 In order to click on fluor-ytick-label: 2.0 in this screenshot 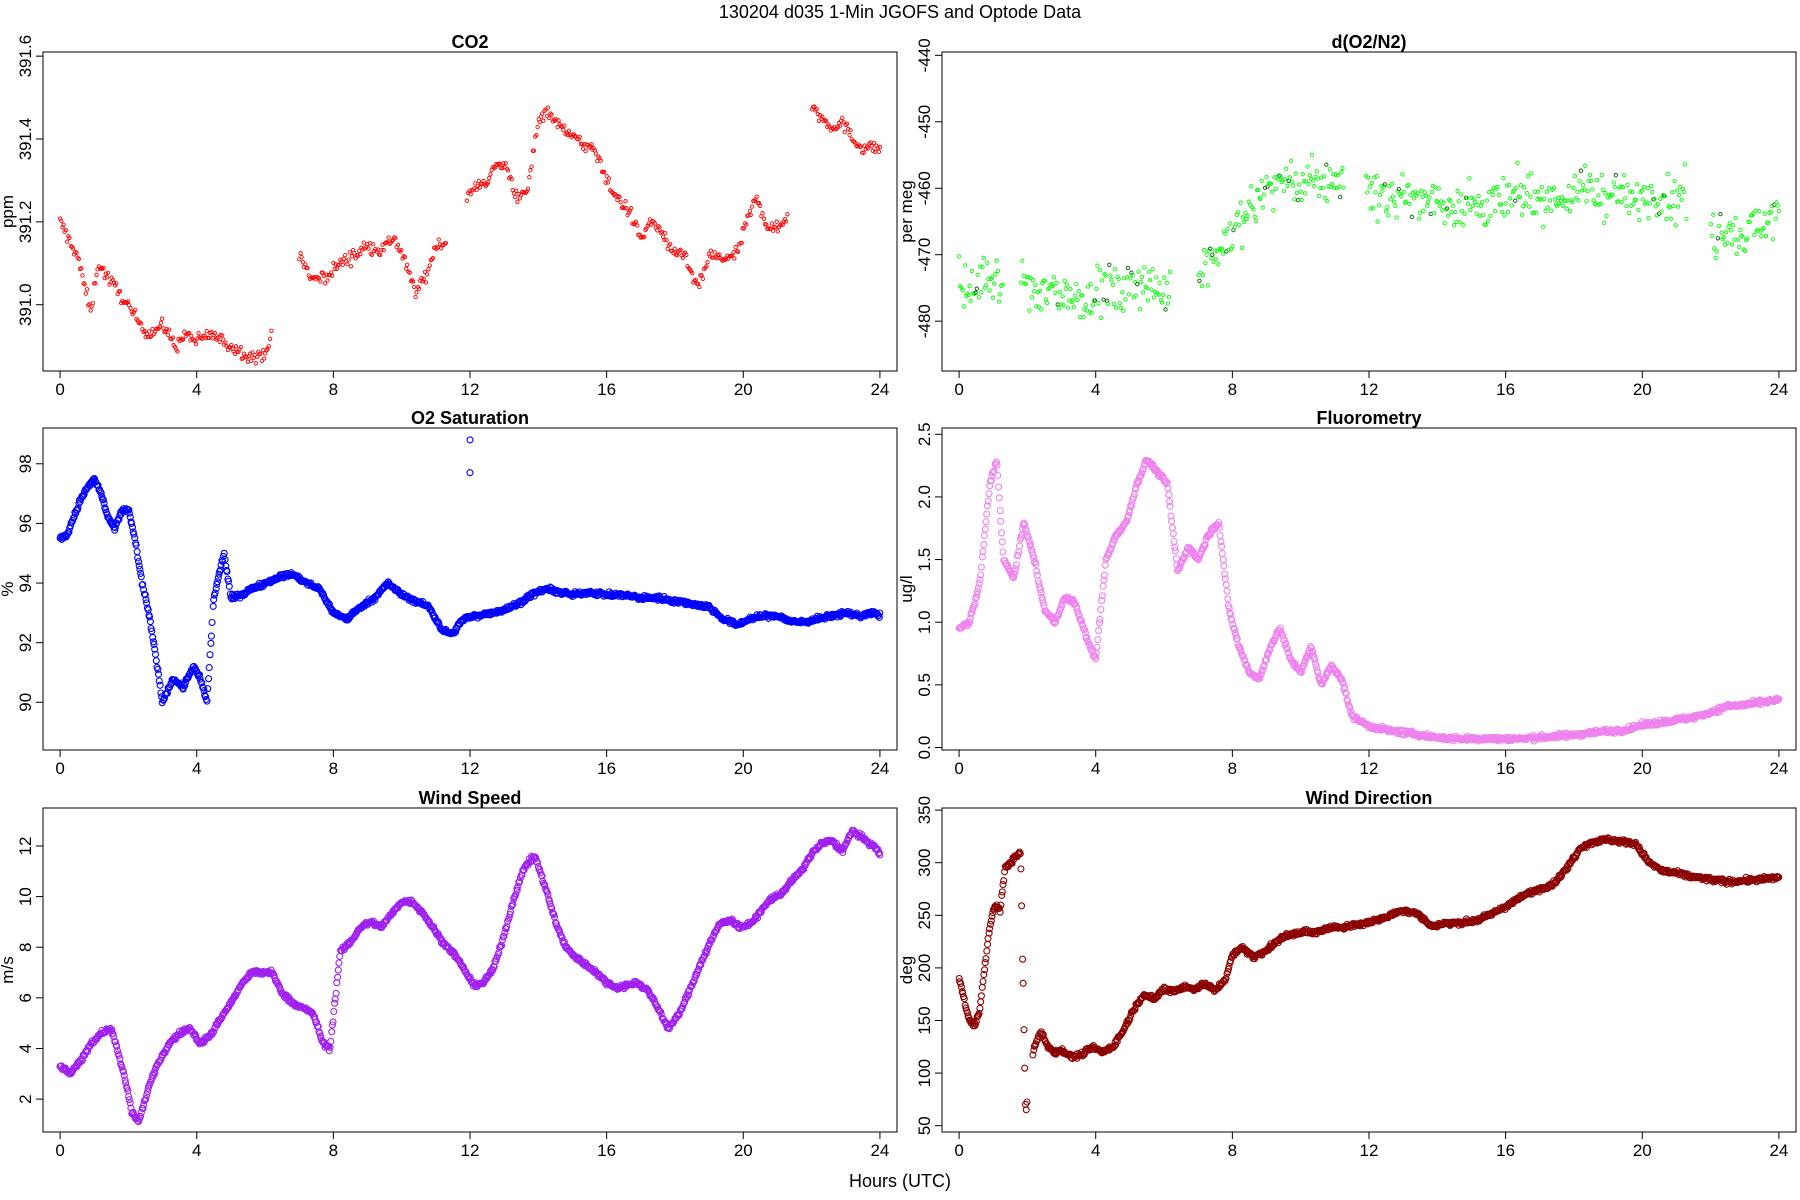, I will do `click(924, 497)`.